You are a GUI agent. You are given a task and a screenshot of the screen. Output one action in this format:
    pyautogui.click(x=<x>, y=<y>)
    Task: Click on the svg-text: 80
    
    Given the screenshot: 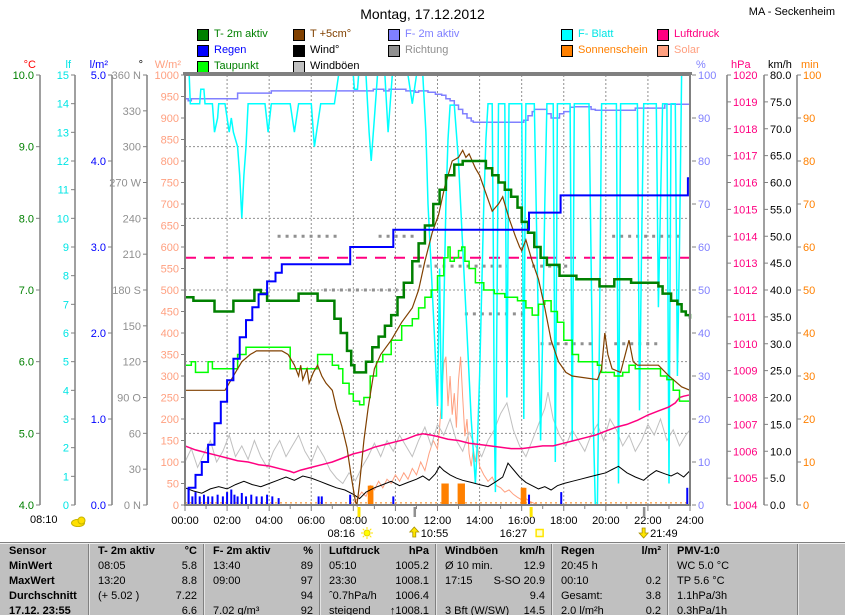 What is the action you would take?
    pyautogui.click(x=809, y=162)
    